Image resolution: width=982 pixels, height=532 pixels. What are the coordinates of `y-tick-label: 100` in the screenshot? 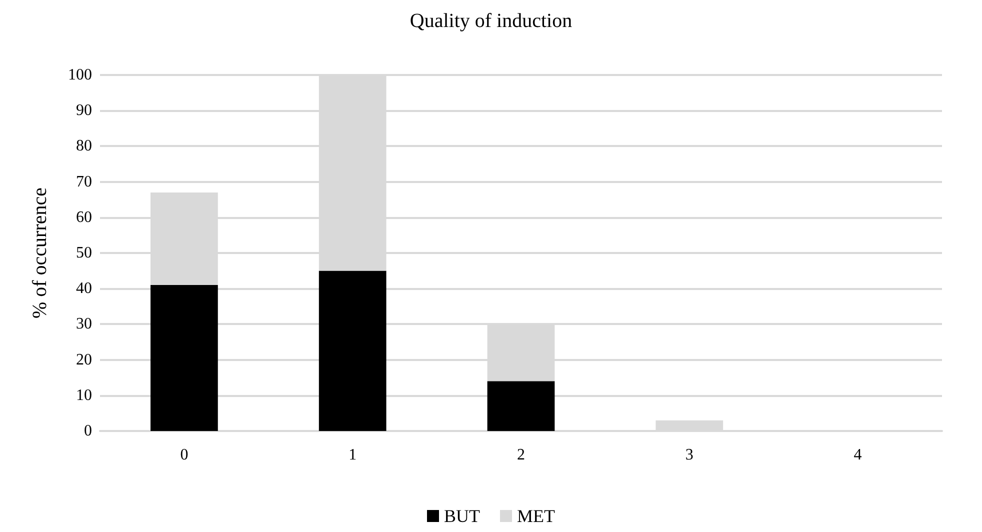 It's located at (80, 75).